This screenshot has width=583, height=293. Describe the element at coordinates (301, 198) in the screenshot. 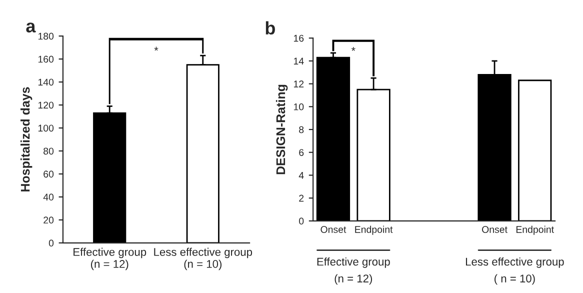

I see `y-tick-label: 2` at that location.